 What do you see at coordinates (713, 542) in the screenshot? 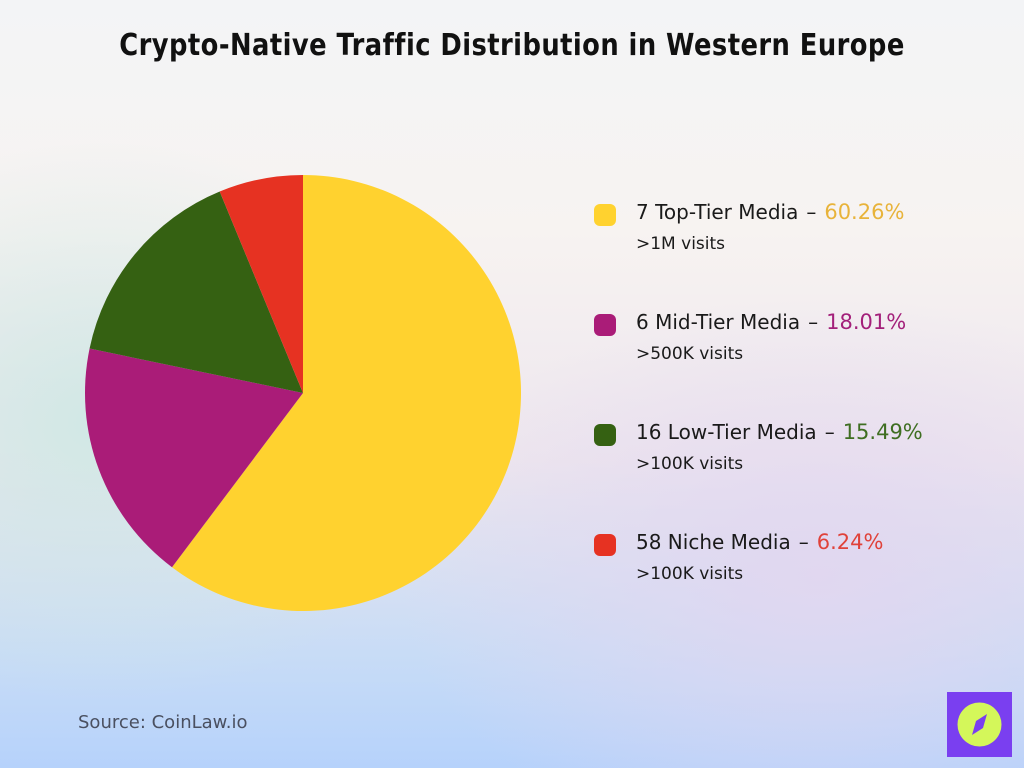
I see `legend-label: 58 Niche Media` at bounding box center [713, 542].